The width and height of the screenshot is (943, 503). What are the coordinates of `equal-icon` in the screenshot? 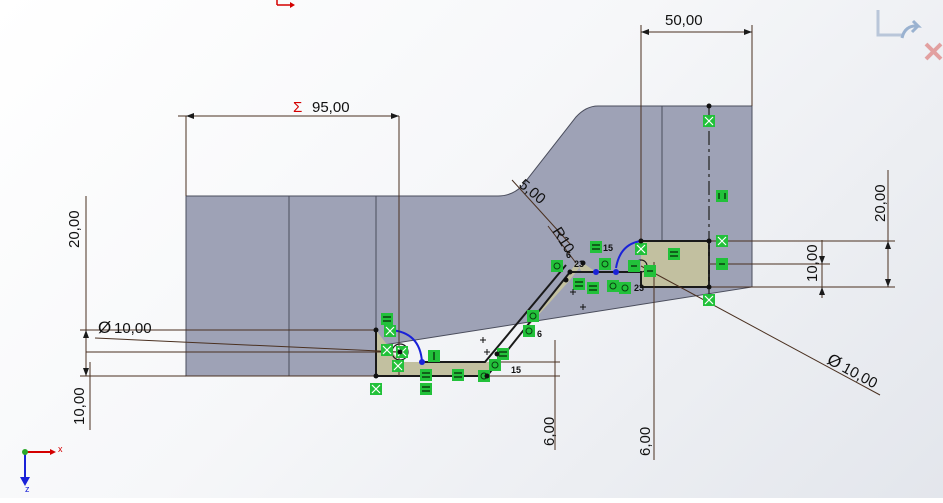 It's located at (596, 247).